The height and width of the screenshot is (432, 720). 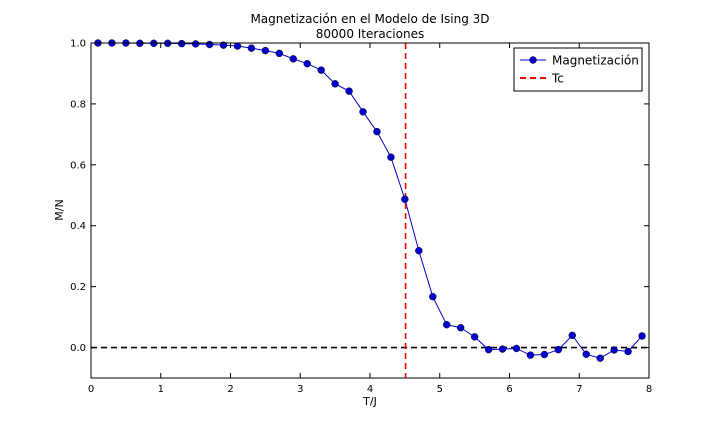 I want to click on x-tick-label: 1, so click(x=161, y=389).